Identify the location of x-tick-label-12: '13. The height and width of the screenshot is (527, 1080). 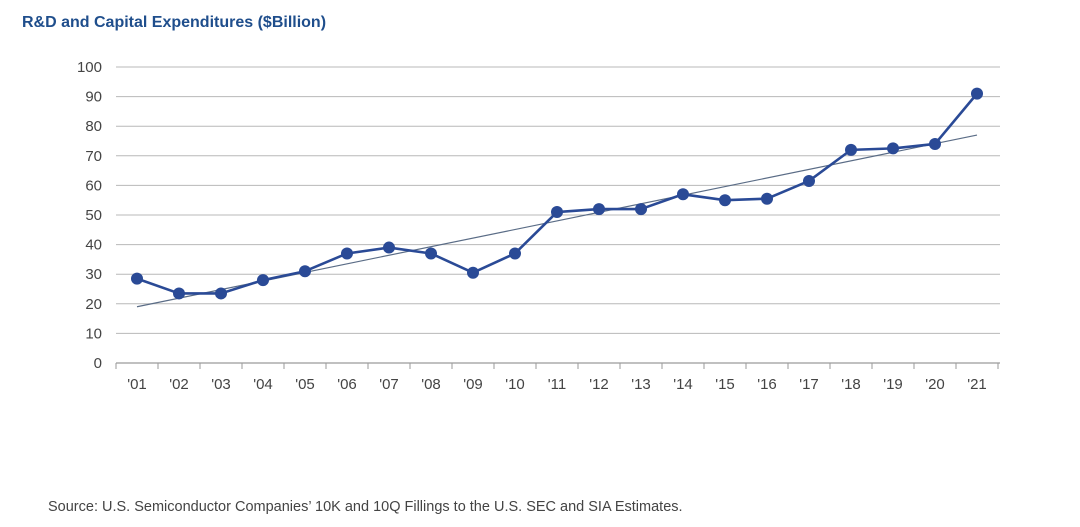
(641, 384).